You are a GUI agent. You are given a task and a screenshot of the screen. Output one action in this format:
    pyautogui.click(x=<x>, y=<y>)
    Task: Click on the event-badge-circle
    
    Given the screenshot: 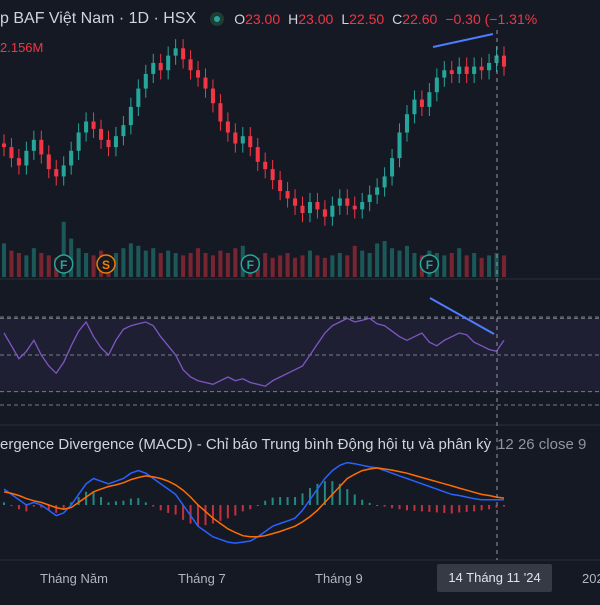 What is the action you would take?
    pyautogui.click(x=63, y=264)
    